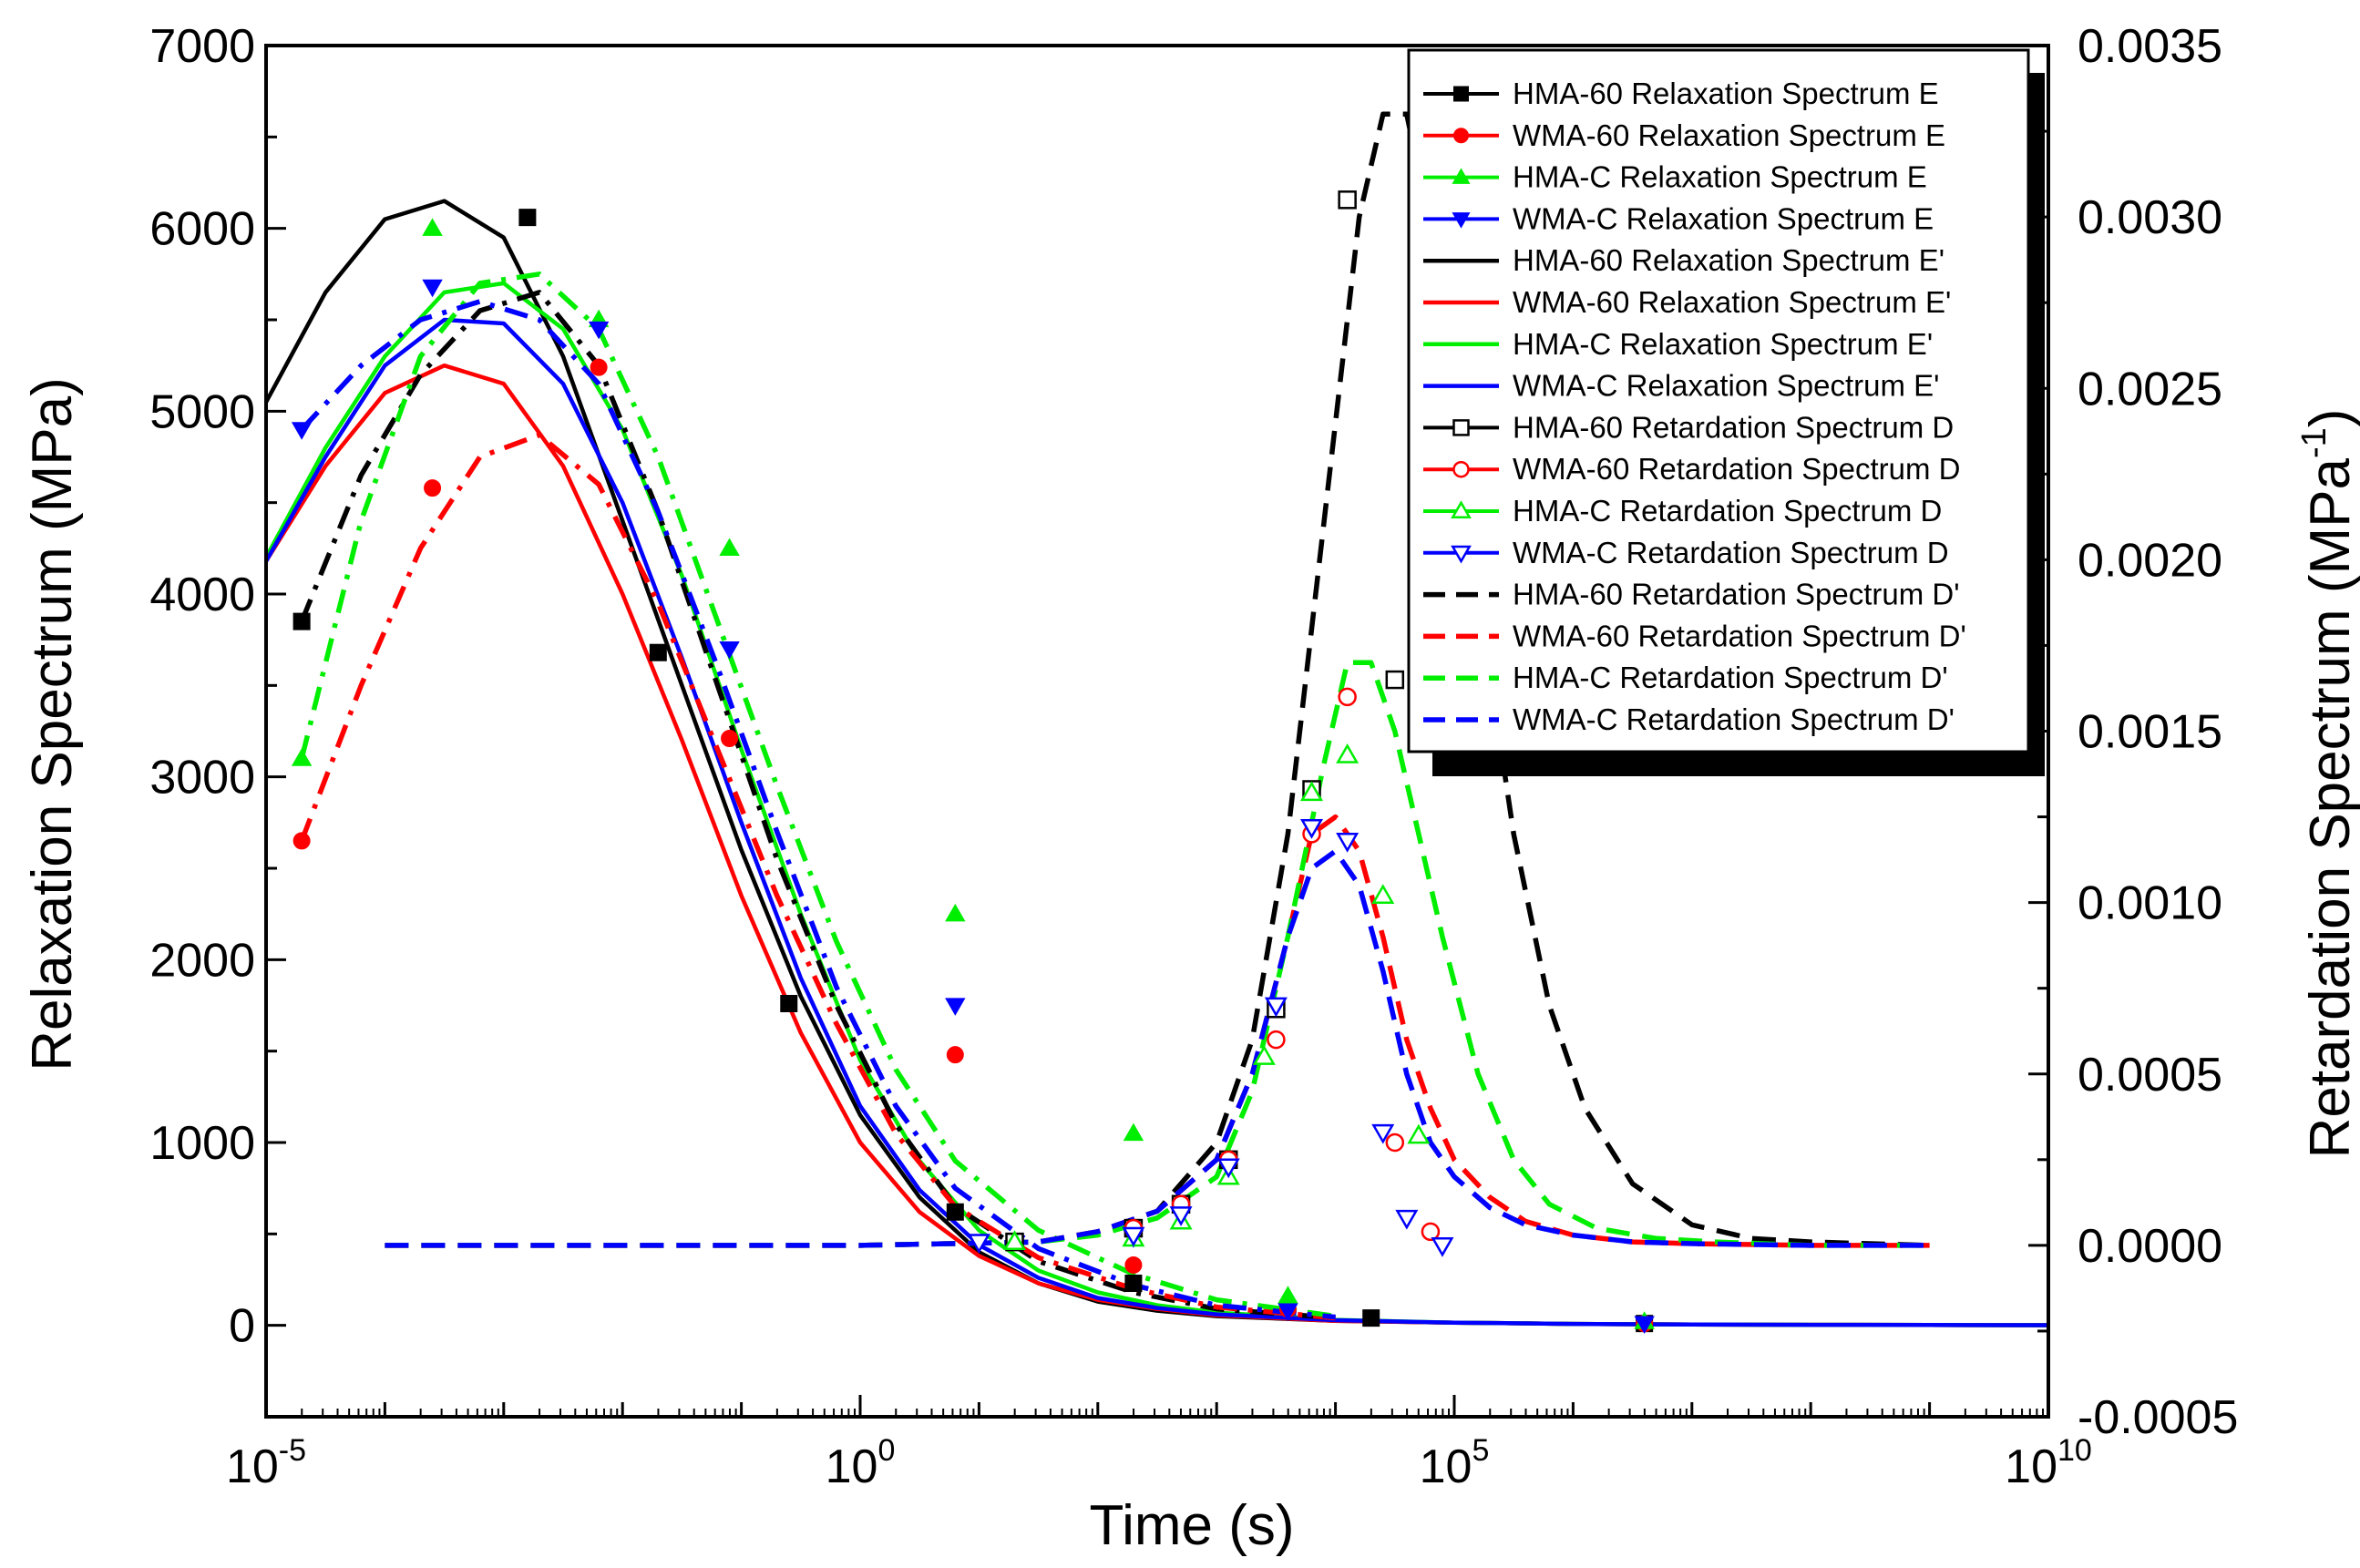 The width and height of the screenshot is (2360, 1568). Describe the element at coordinates (1726, 386) in the screenshot. I see `legend-label: WMA-C Relaxation Spectrum E'` at that location.